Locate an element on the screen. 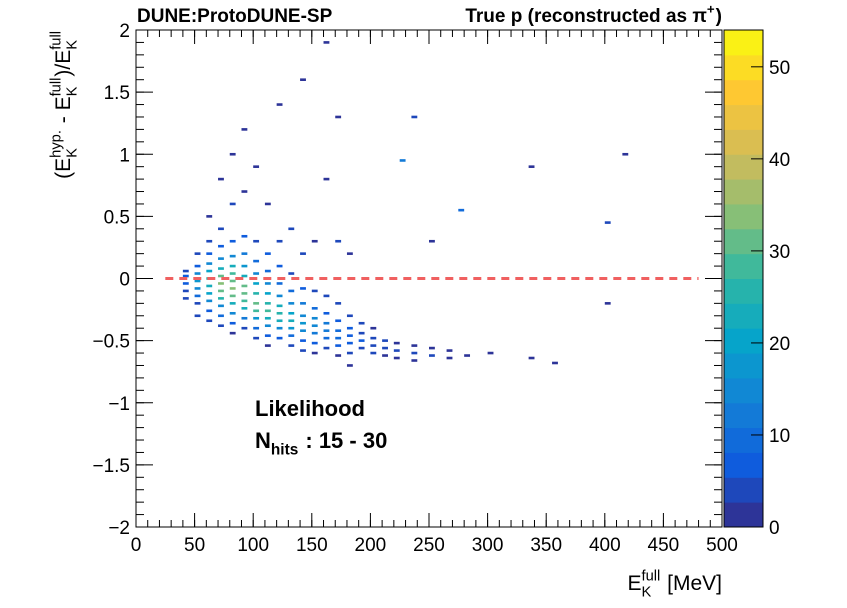 Image resolution: width=847 pixels, height=608 pixels. x-axis-label-sub: K is located at coordinates (647, 592).